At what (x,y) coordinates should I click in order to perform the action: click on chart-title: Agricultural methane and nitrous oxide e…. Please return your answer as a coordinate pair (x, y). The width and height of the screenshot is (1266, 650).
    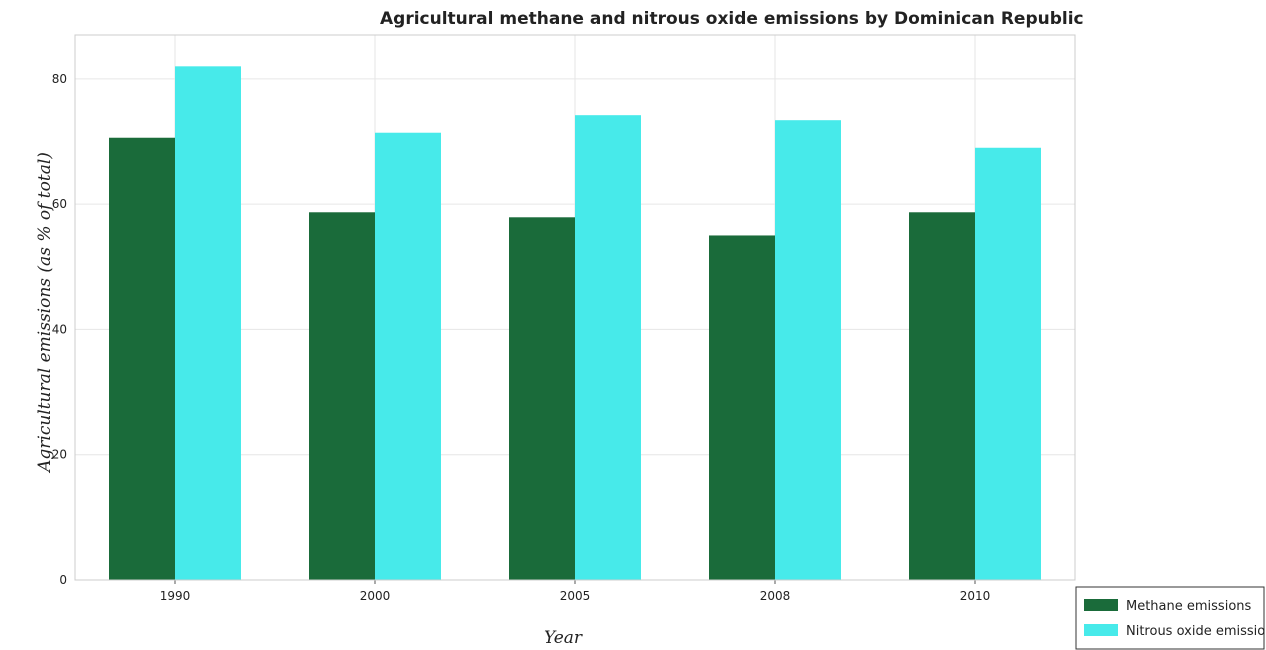
    Looking at the image, I should click on (732, 19).